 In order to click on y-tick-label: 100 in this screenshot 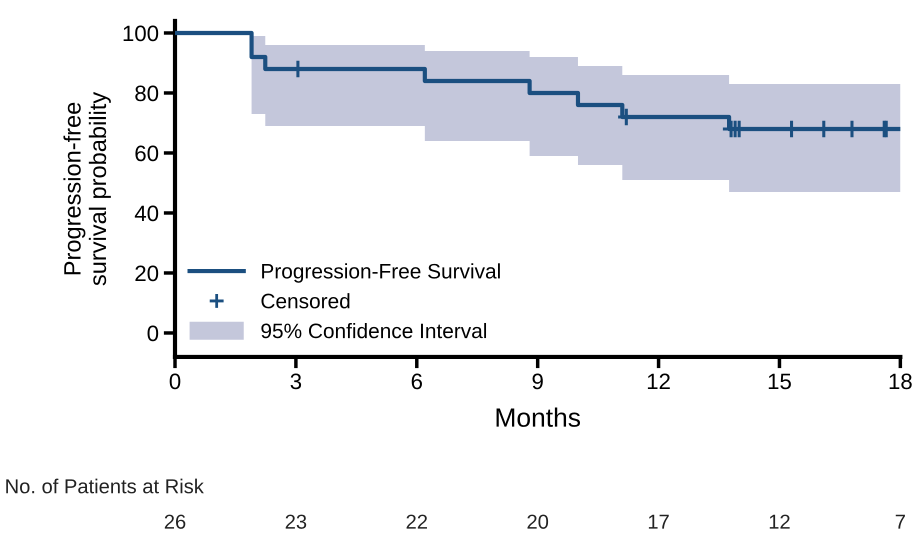, I will do `click(141, 34)`.